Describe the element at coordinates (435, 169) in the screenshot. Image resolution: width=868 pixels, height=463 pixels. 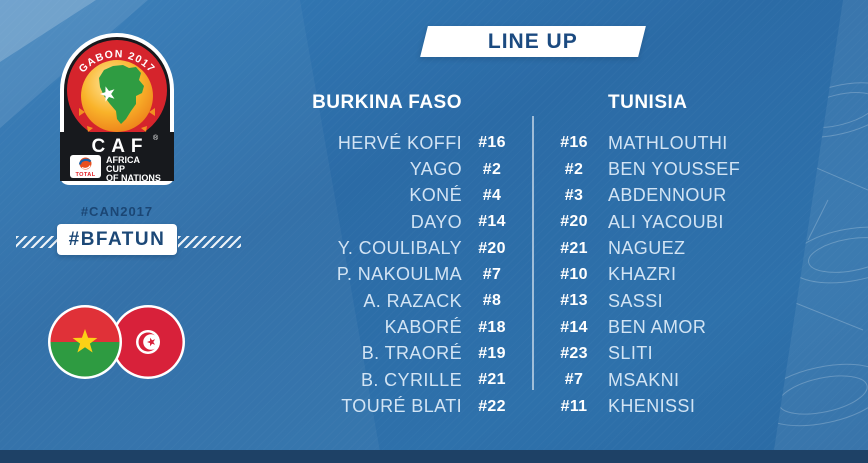
I see `list-item: YAGO` at that location.